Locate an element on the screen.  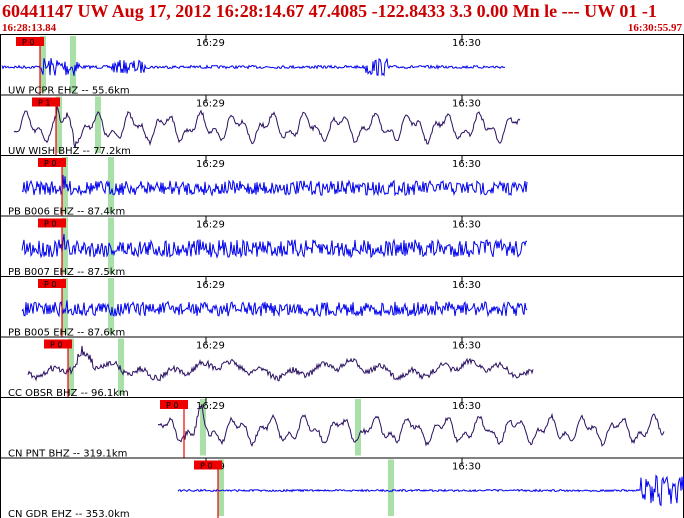
station-label: CN PNT BHZ -- 319.1km is located at coordinates (67, 454).